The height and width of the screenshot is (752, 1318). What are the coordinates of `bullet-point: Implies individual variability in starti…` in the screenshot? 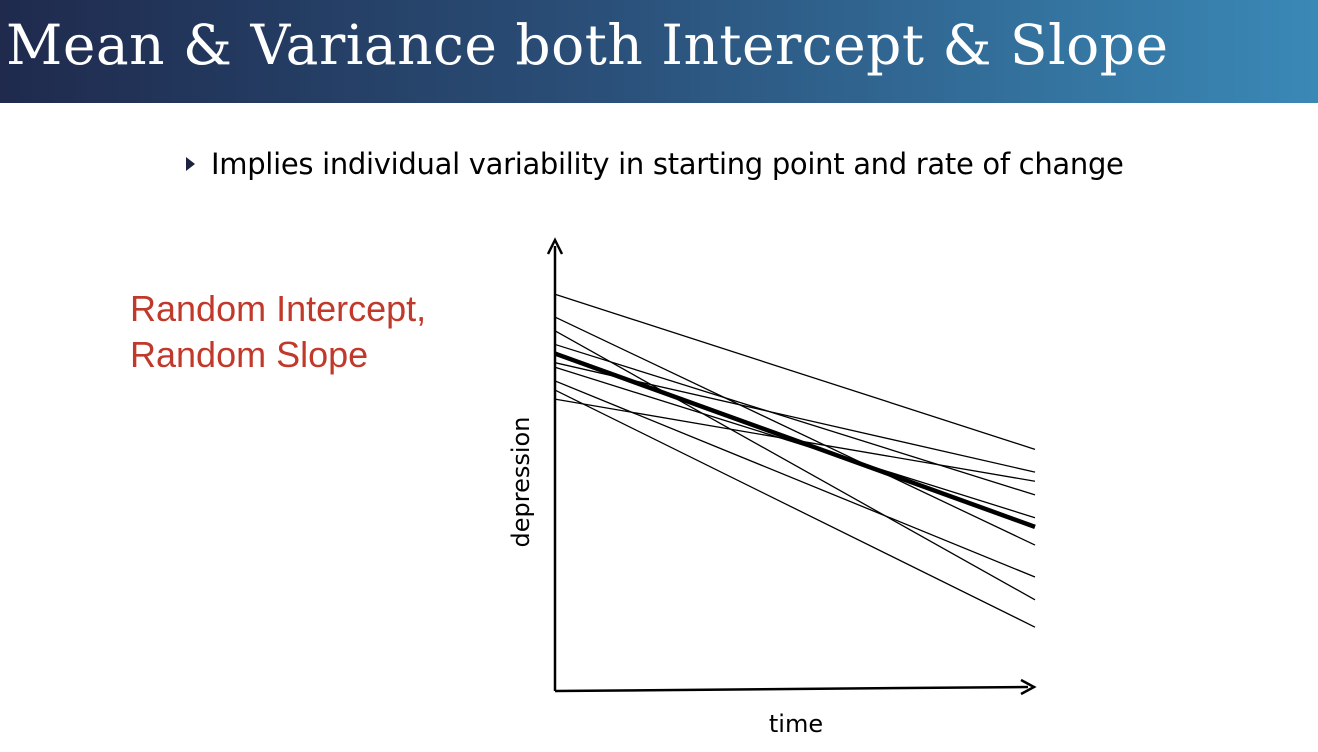 It's located at (655, 164).